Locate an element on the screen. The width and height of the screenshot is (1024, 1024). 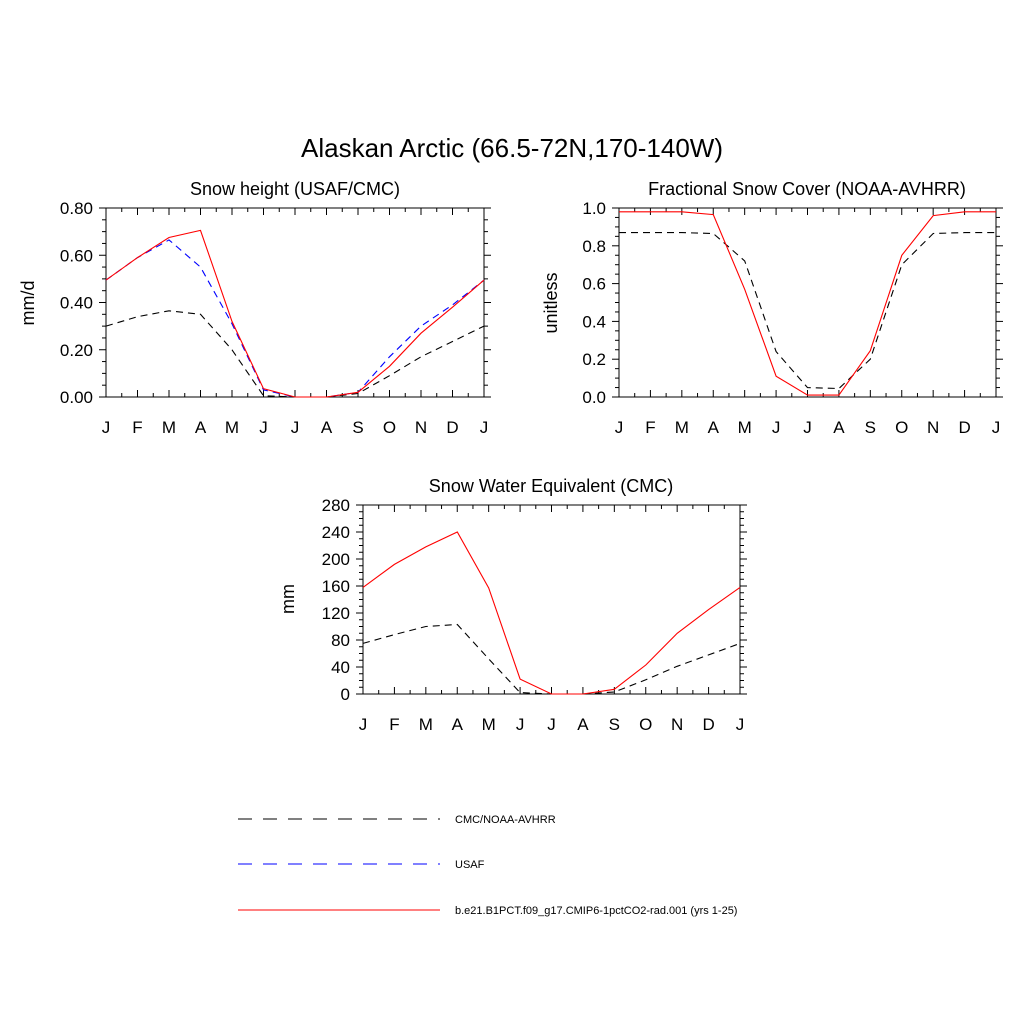
panel-title: Snow height (USAF/CMC) is located at coordinates (295, 189).